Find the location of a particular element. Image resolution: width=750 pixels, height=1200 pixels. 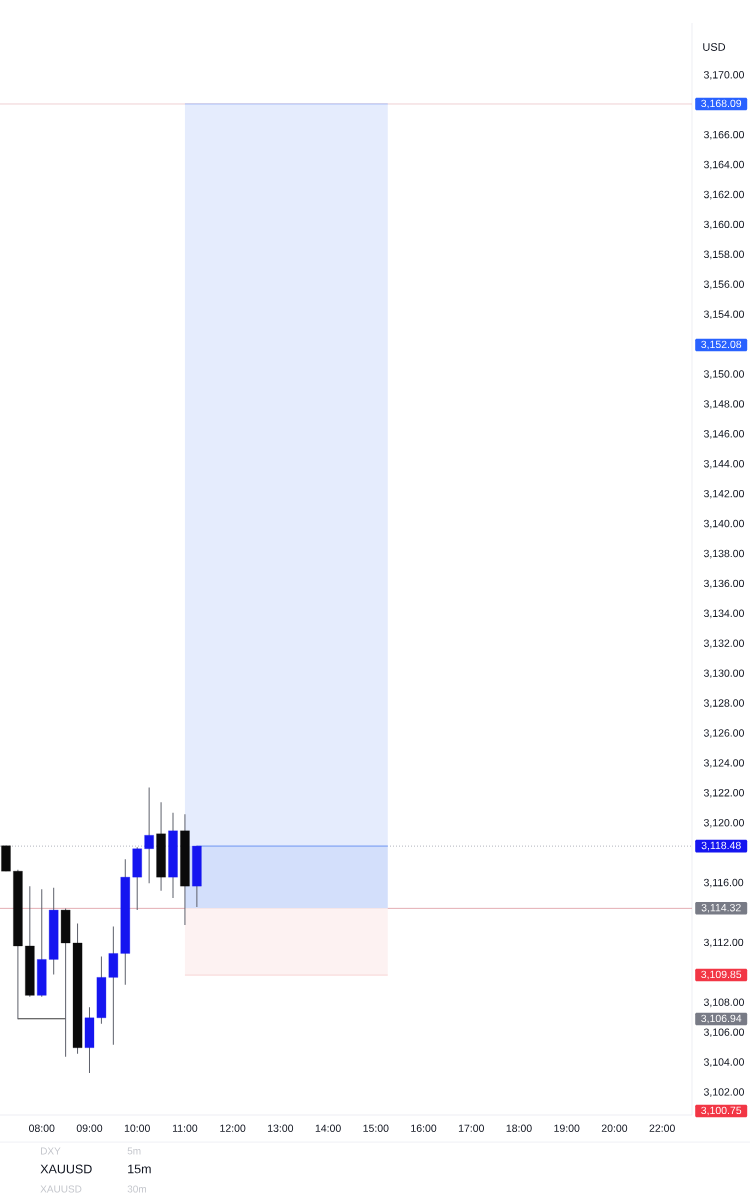

ref-line-label: 3,118.48 is located at coordinates (721, 846).